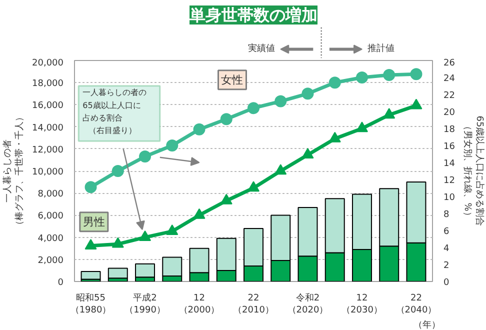 Image resolution: width=486 pixels, height=330 pixels. Describe the element at coordinates (307, 304) in the screenshot. I see `x-tick-label: 令和2（2020）` at that location.